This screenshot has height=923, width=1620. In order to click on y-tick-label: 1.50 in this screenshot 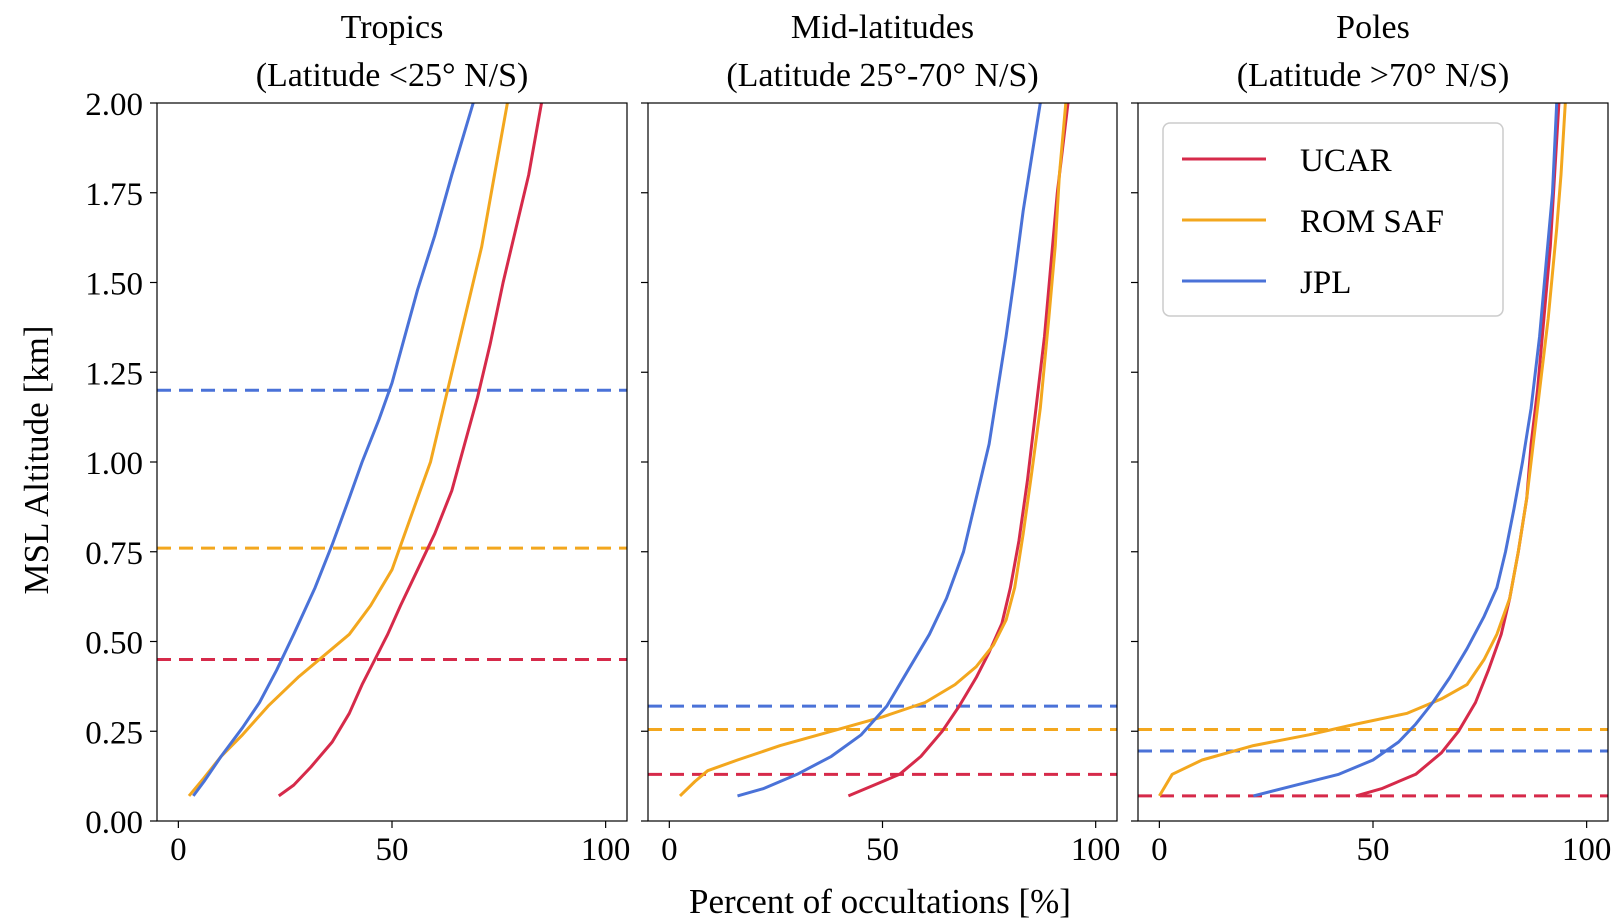, I will do `click(114, 285)`.